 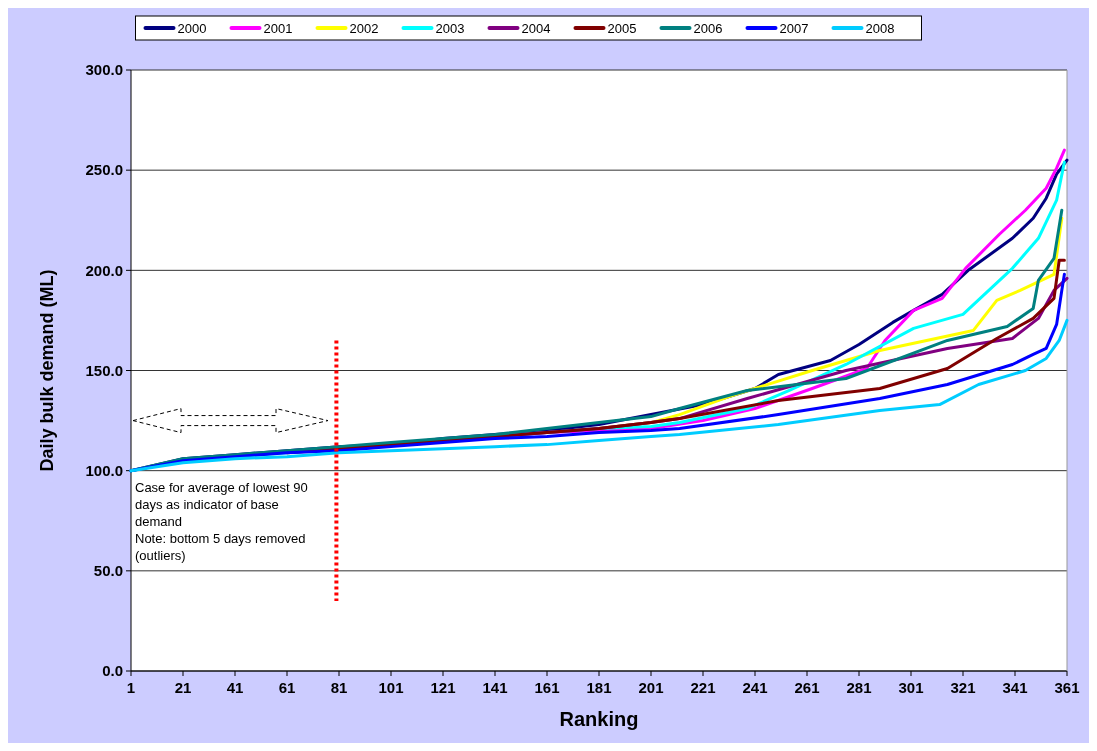 I want to click on legend-label: 2005, so click(x=622, y=28).